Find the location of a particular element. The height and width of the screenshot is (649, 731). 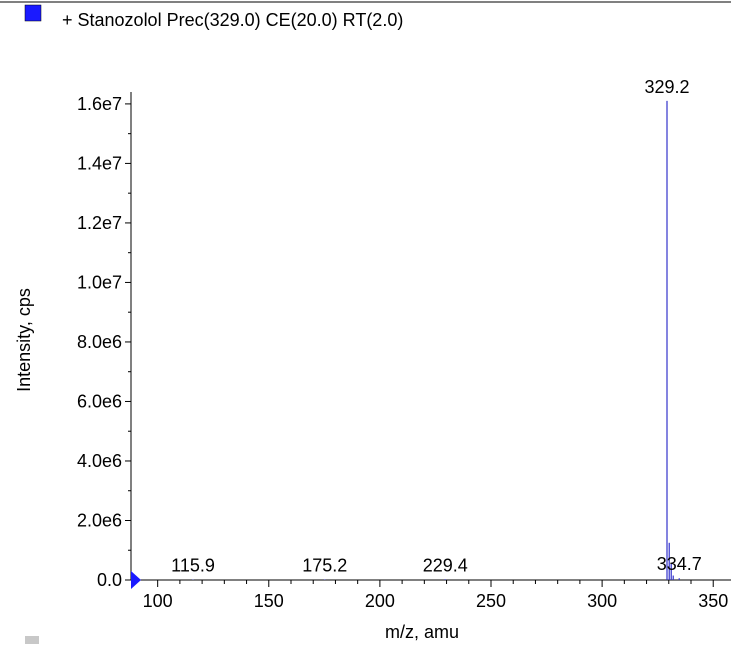

peak-label: 334.7 is located at coordinates (679, 564).